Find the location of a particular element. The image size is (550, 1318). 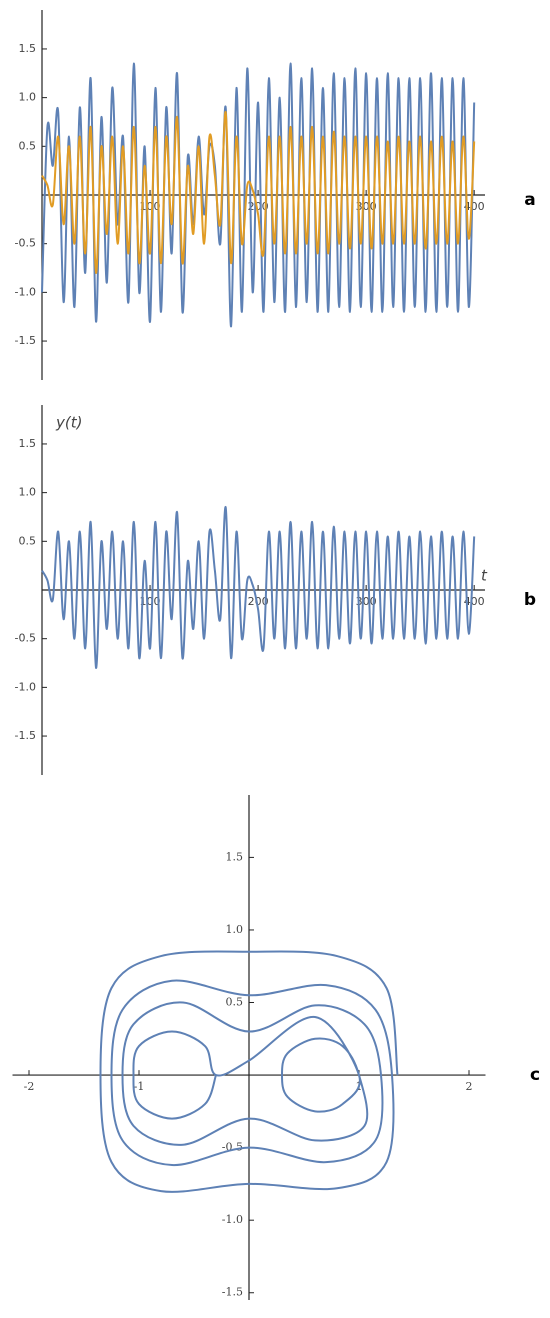

panel-label: c is located at coordinates (535, 1075).